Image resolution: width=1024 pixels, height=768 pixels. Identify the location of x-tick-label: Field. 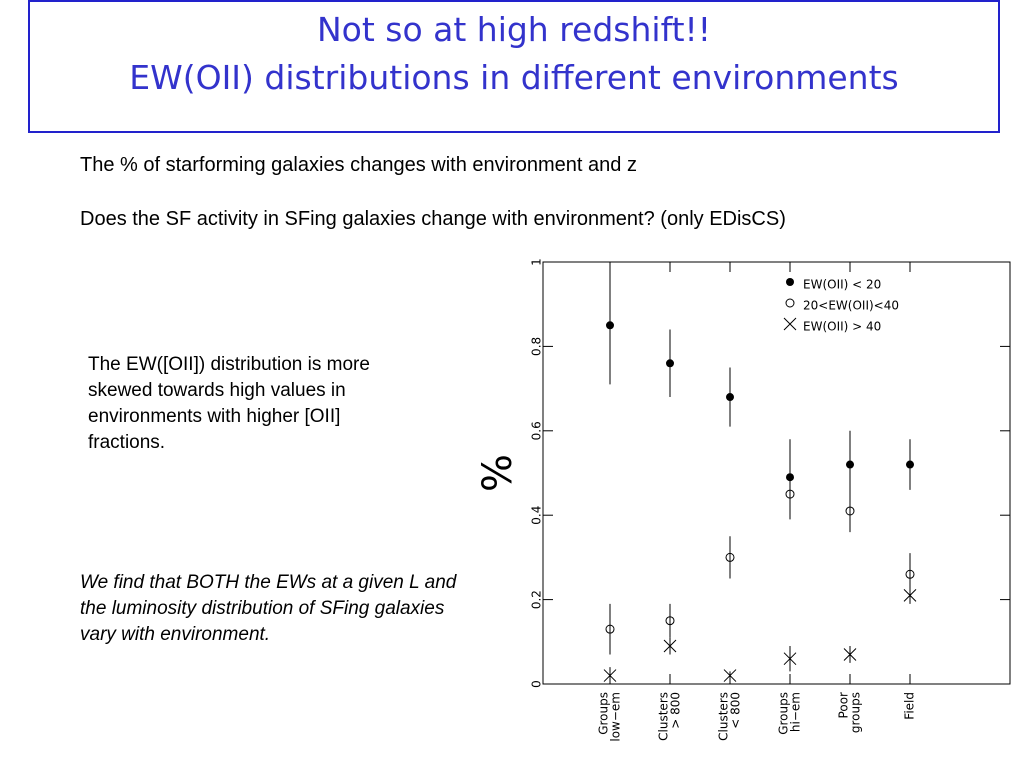
(910, 706).